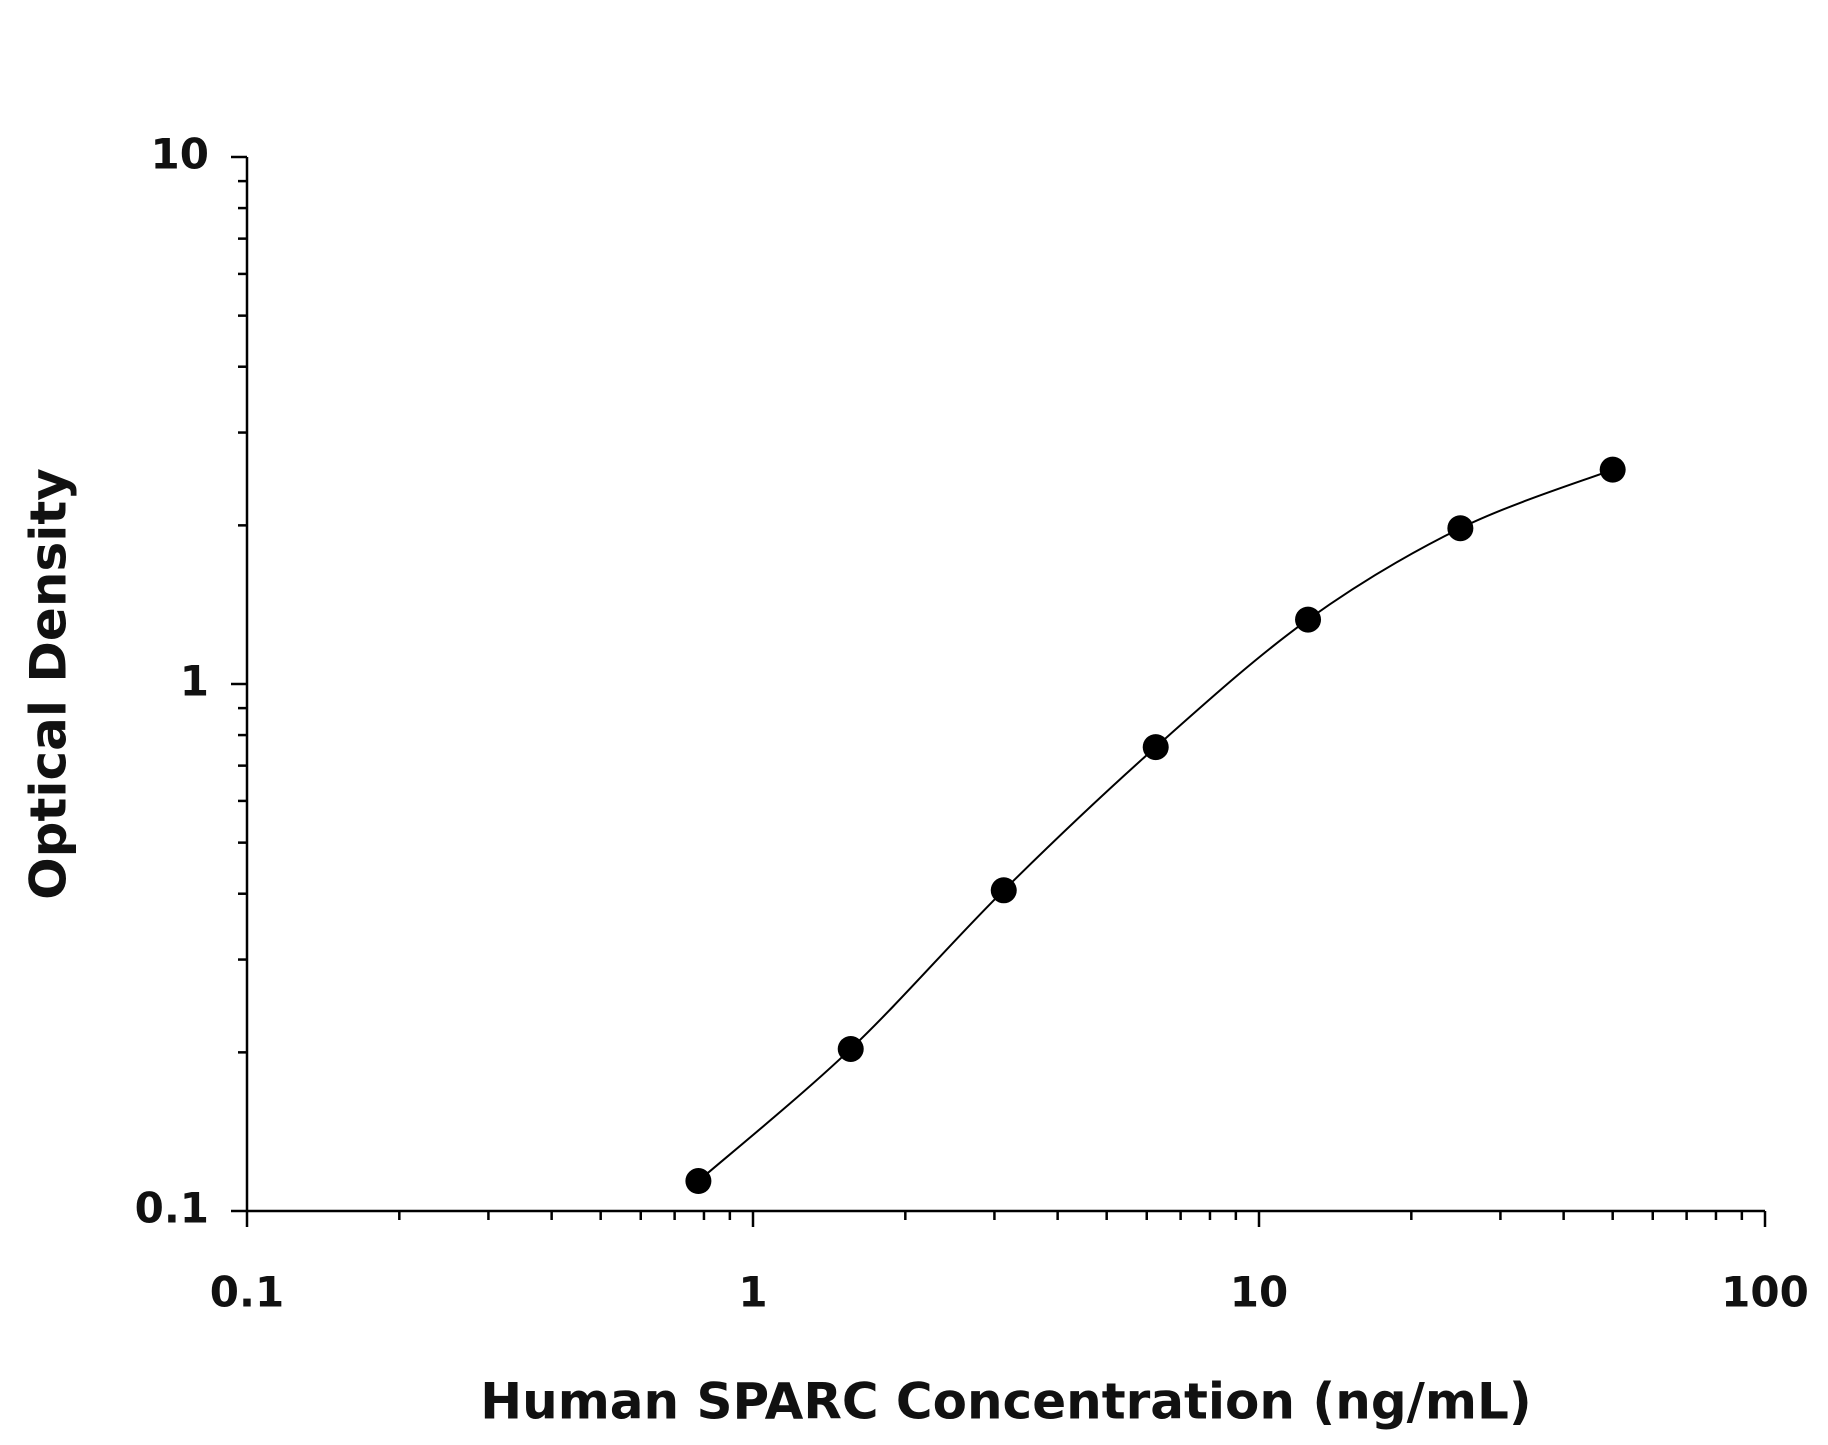 The height and width of the screenshot is (1445, 1828). I want to click on x-tick-label: 10, so click(1259, 1292).